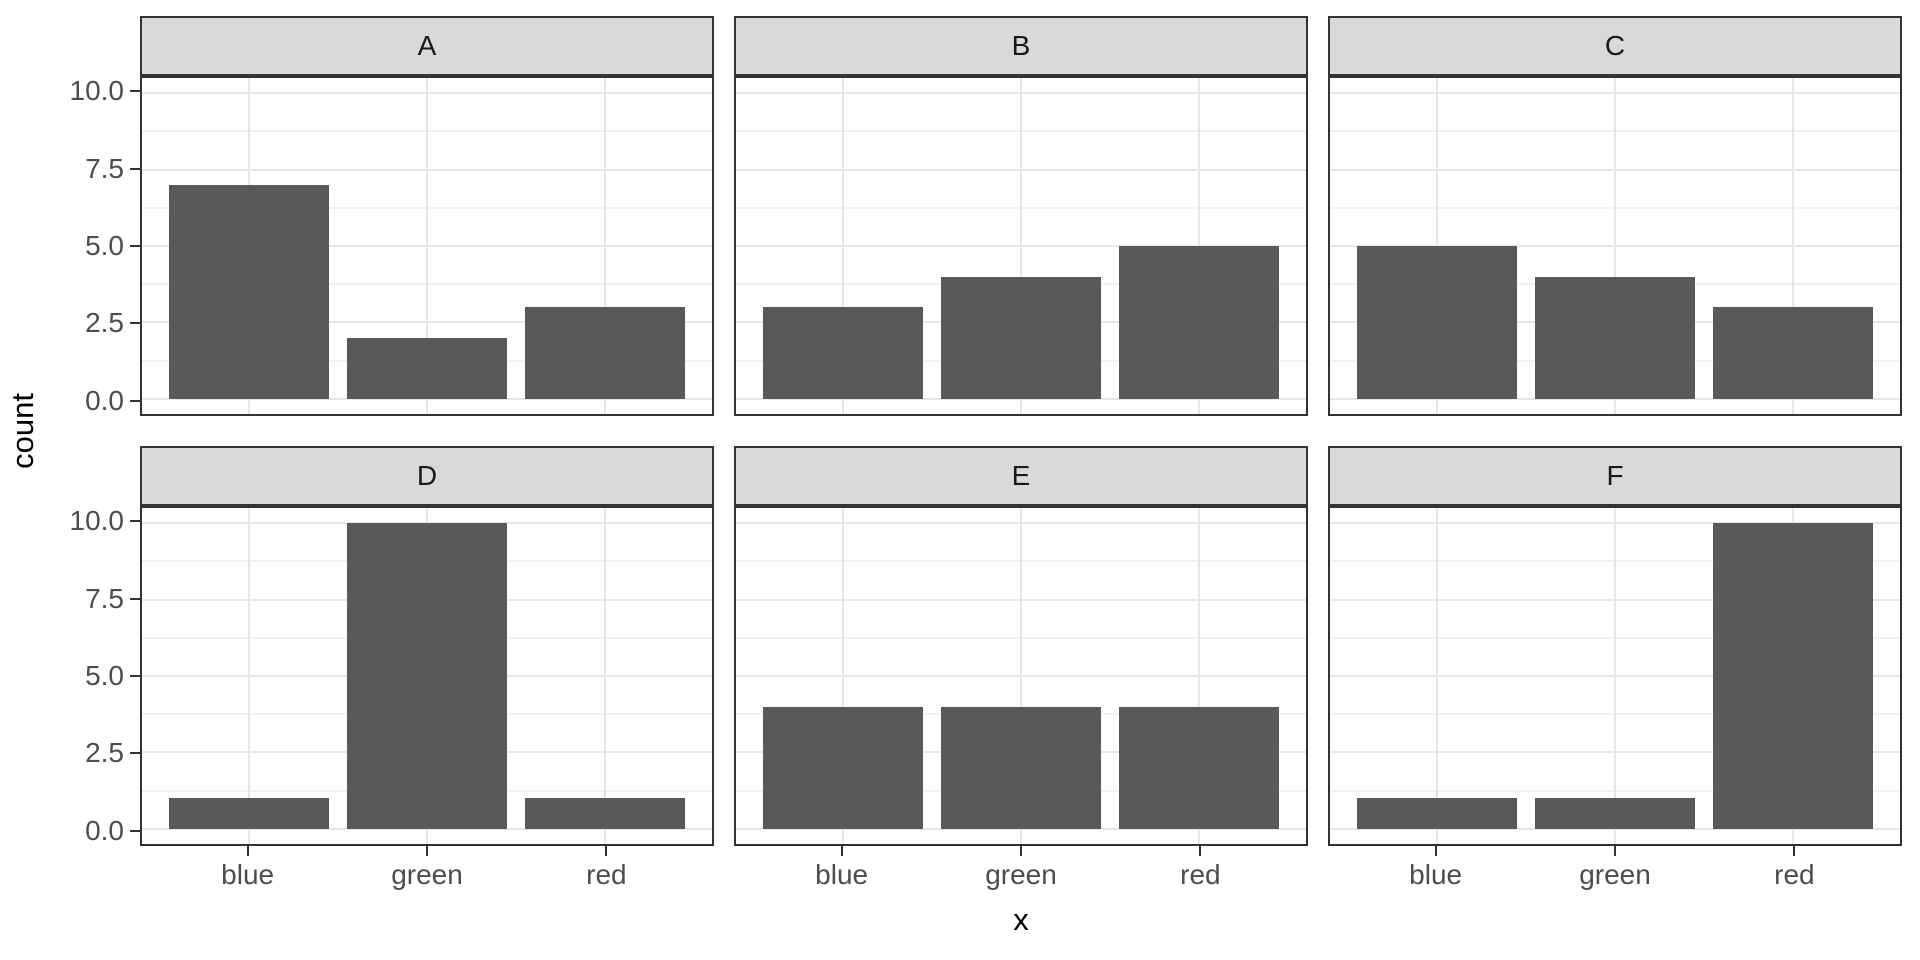 This screenshot has height=960, width=1920. What do you see at coordinates (1615, 46) in the screenshot?
I see `facet-strip: C` at bounding box center [1615, 46].